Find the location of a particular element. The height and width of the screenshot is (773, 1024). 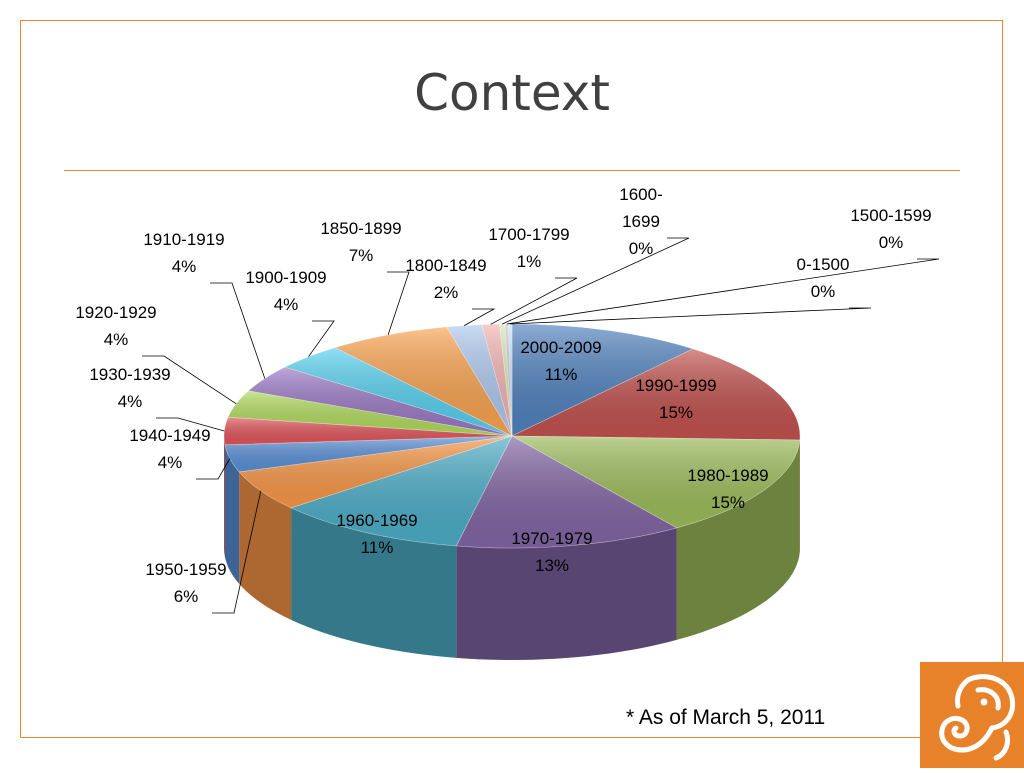

leader-line-1910-1919 is located at coordinates (237, 331).